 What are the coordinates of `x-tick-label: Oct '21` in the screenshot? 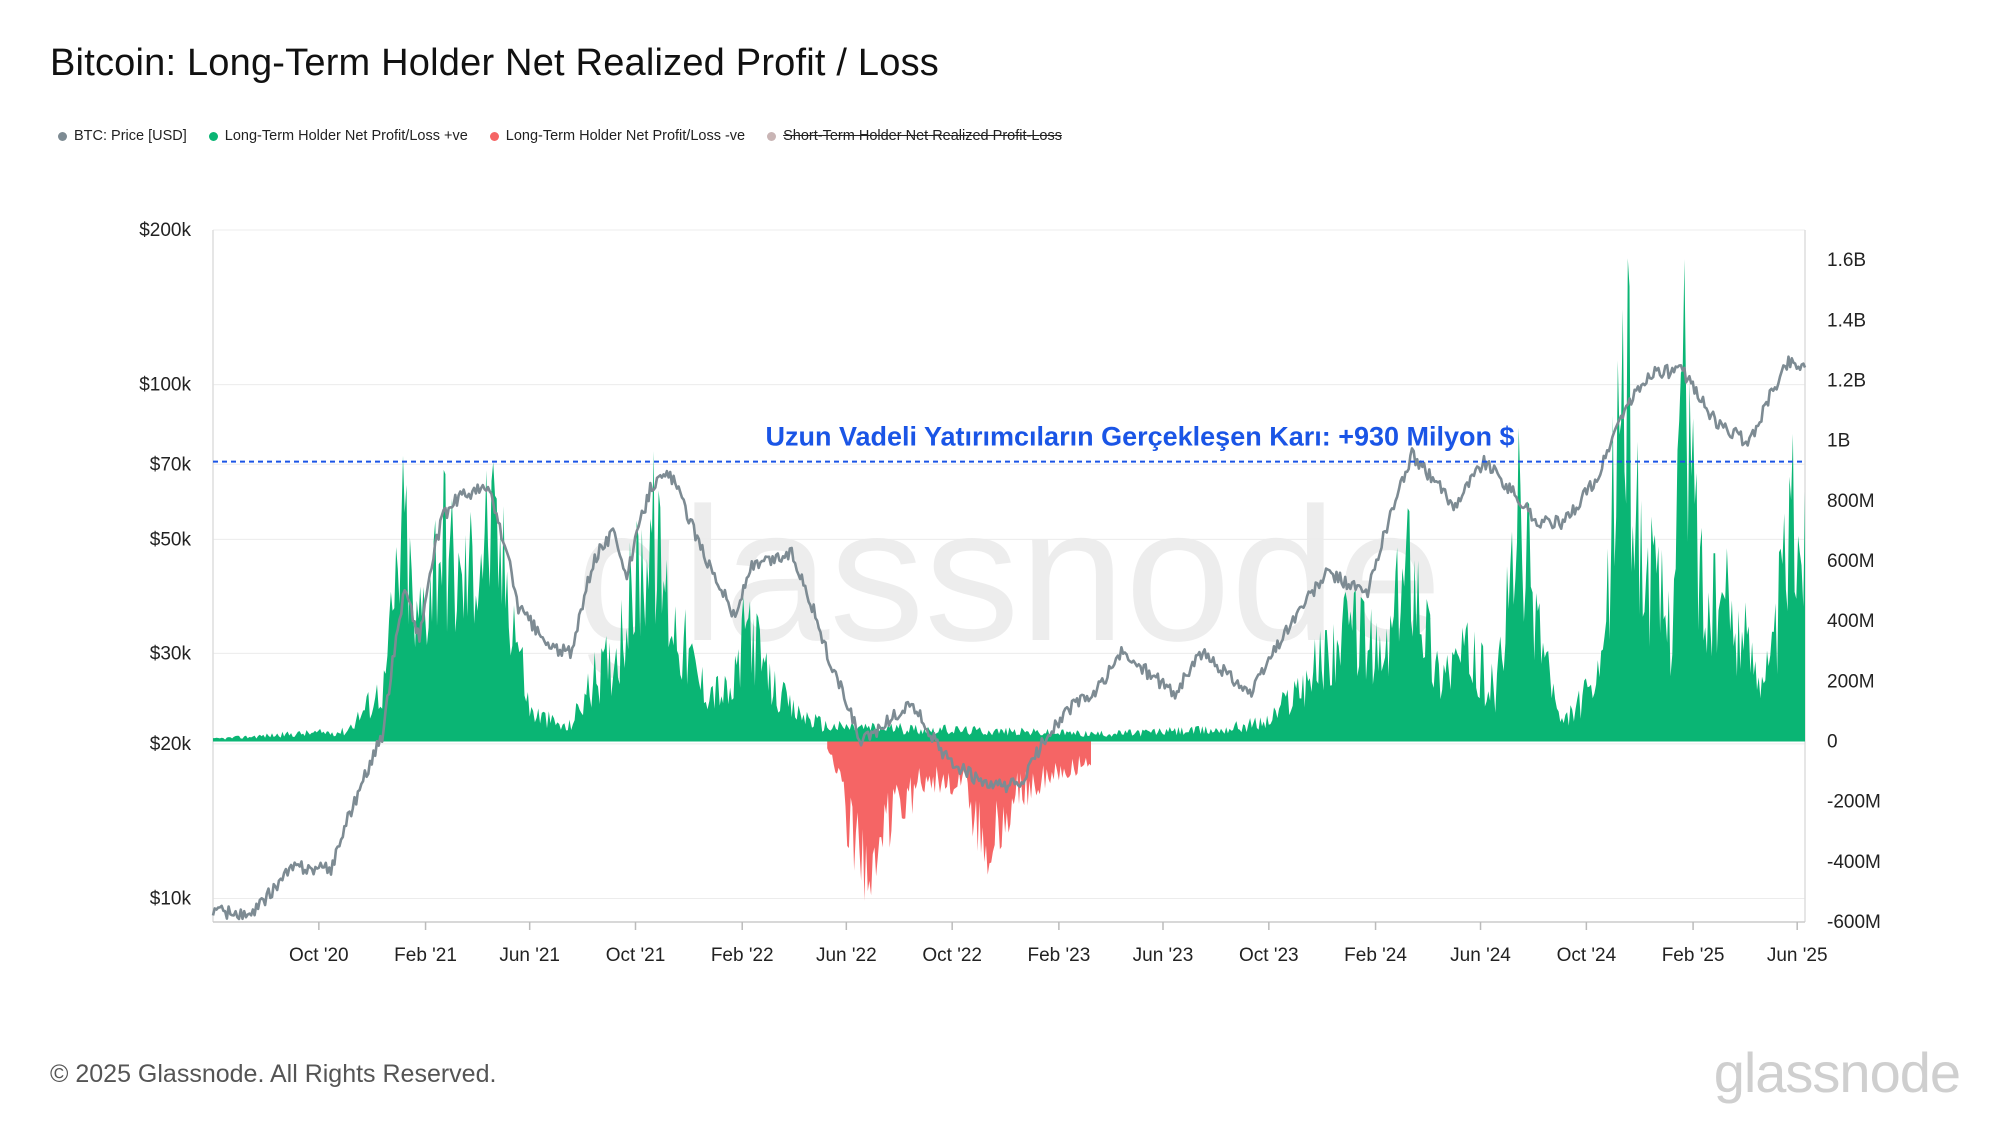 It's located at (636, 955).